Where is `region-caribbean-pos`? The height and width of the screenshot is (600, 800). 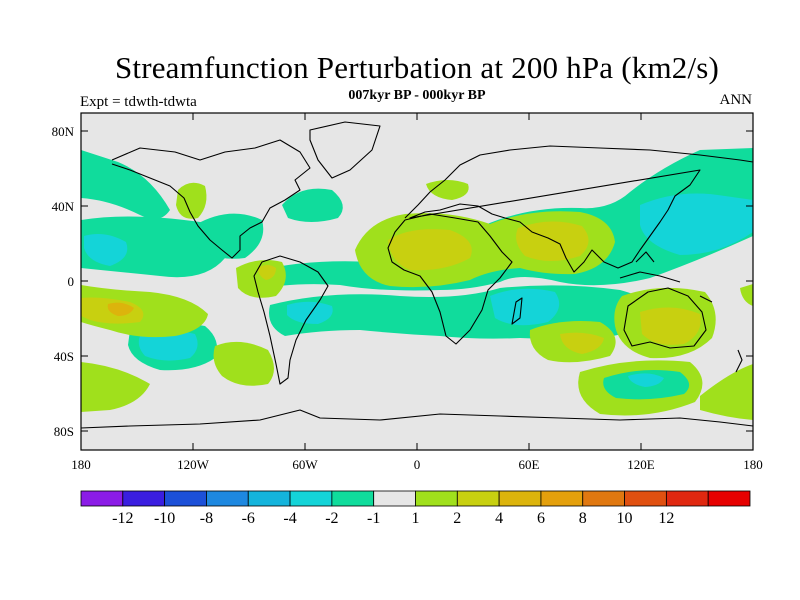
region-caribbean-pos is located at coordinates (261, 279).